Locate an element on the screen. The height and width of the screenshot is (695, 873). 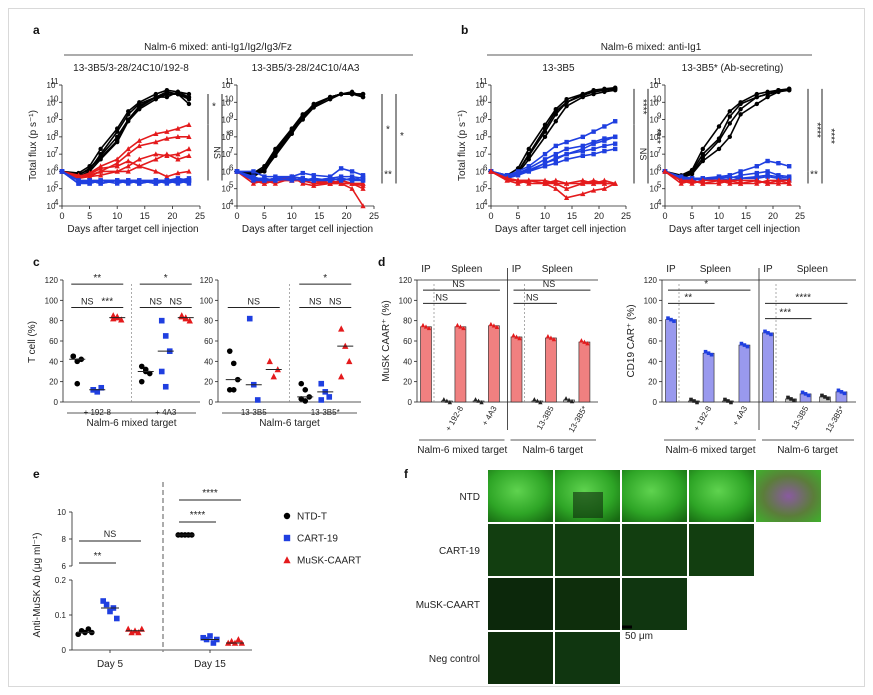
panel-d-0-category-label: 13-3B5* is located at coordinates (578, 420).